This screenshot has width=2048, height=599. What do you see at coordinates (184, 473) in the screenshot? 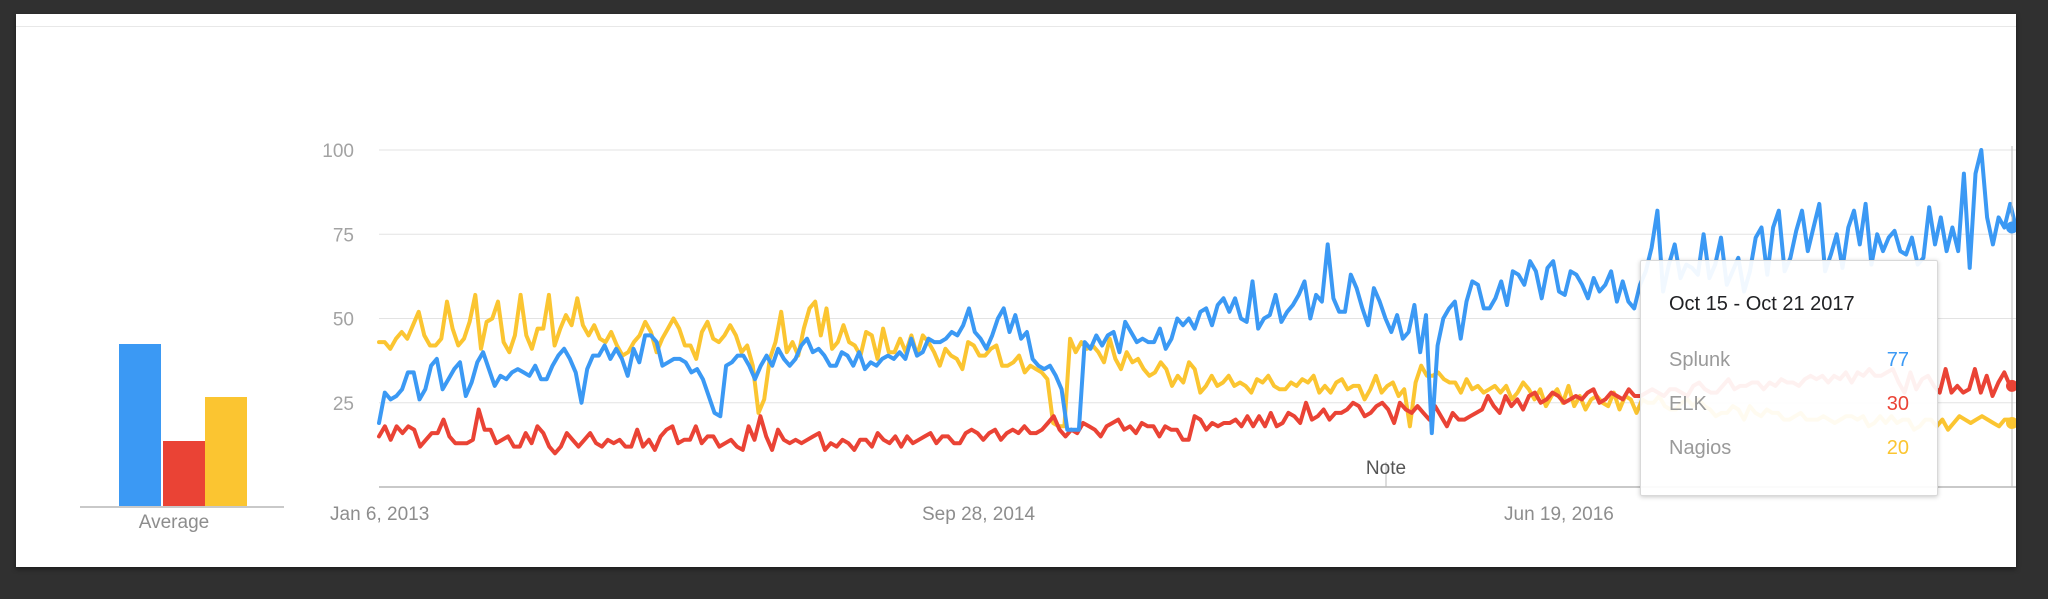
I see `average-bar-elk` at bounding box center [184, 473].